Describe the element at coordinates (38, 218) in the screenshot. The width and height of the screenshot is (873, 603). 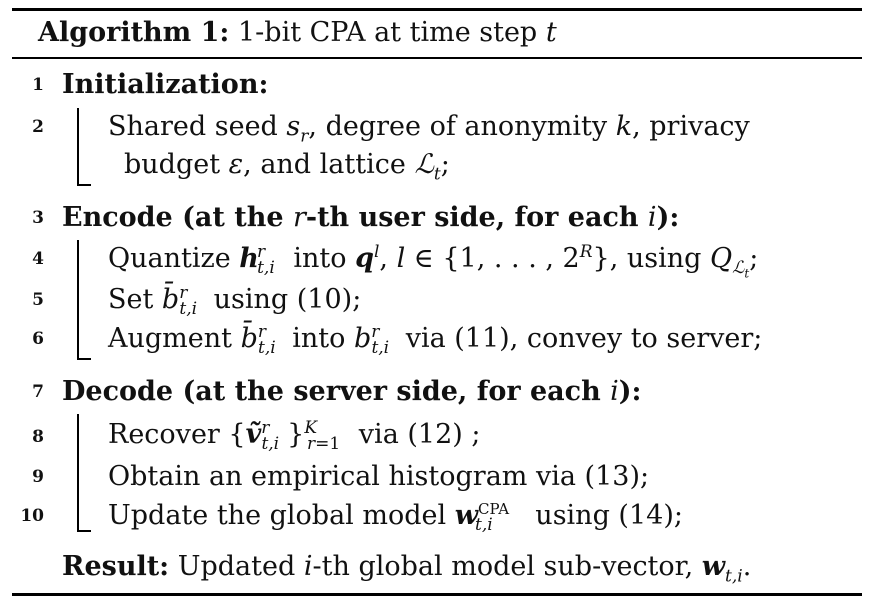
I see `line-number: 3` at that location.